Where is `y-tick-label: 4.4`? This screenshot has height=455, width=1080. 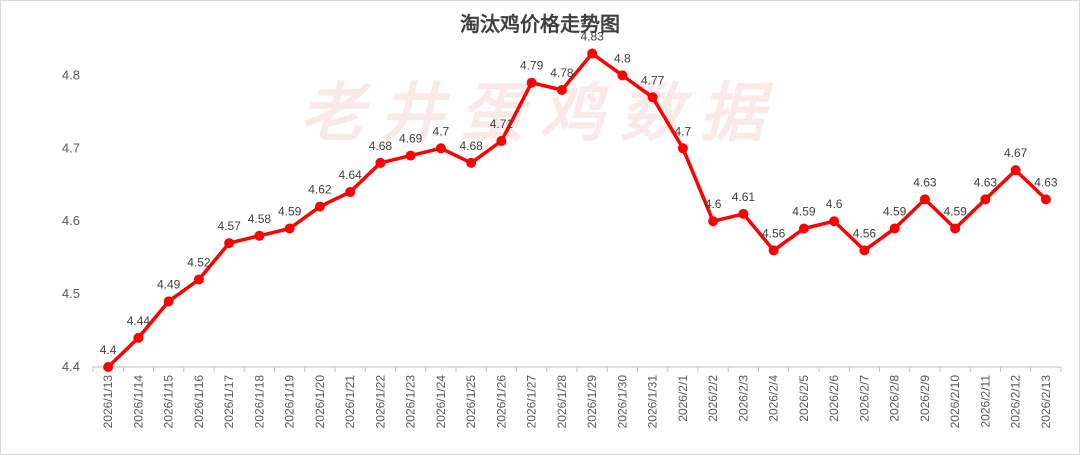 y-tick-label: 4.4 is located at coordinates (71, 366).